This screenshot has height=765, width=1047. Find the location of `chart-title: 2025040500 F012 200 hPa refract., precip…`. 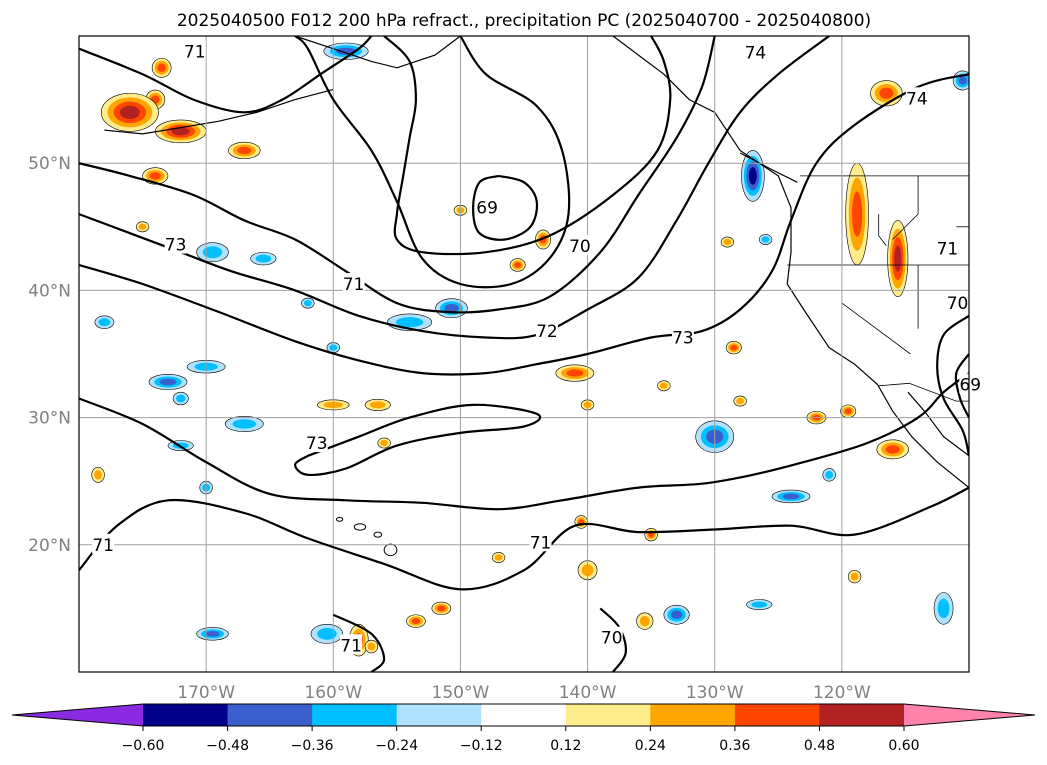

chart-title: 2025040500 F012 200 hPa refract., precip… is located at coordinates (524, 21).